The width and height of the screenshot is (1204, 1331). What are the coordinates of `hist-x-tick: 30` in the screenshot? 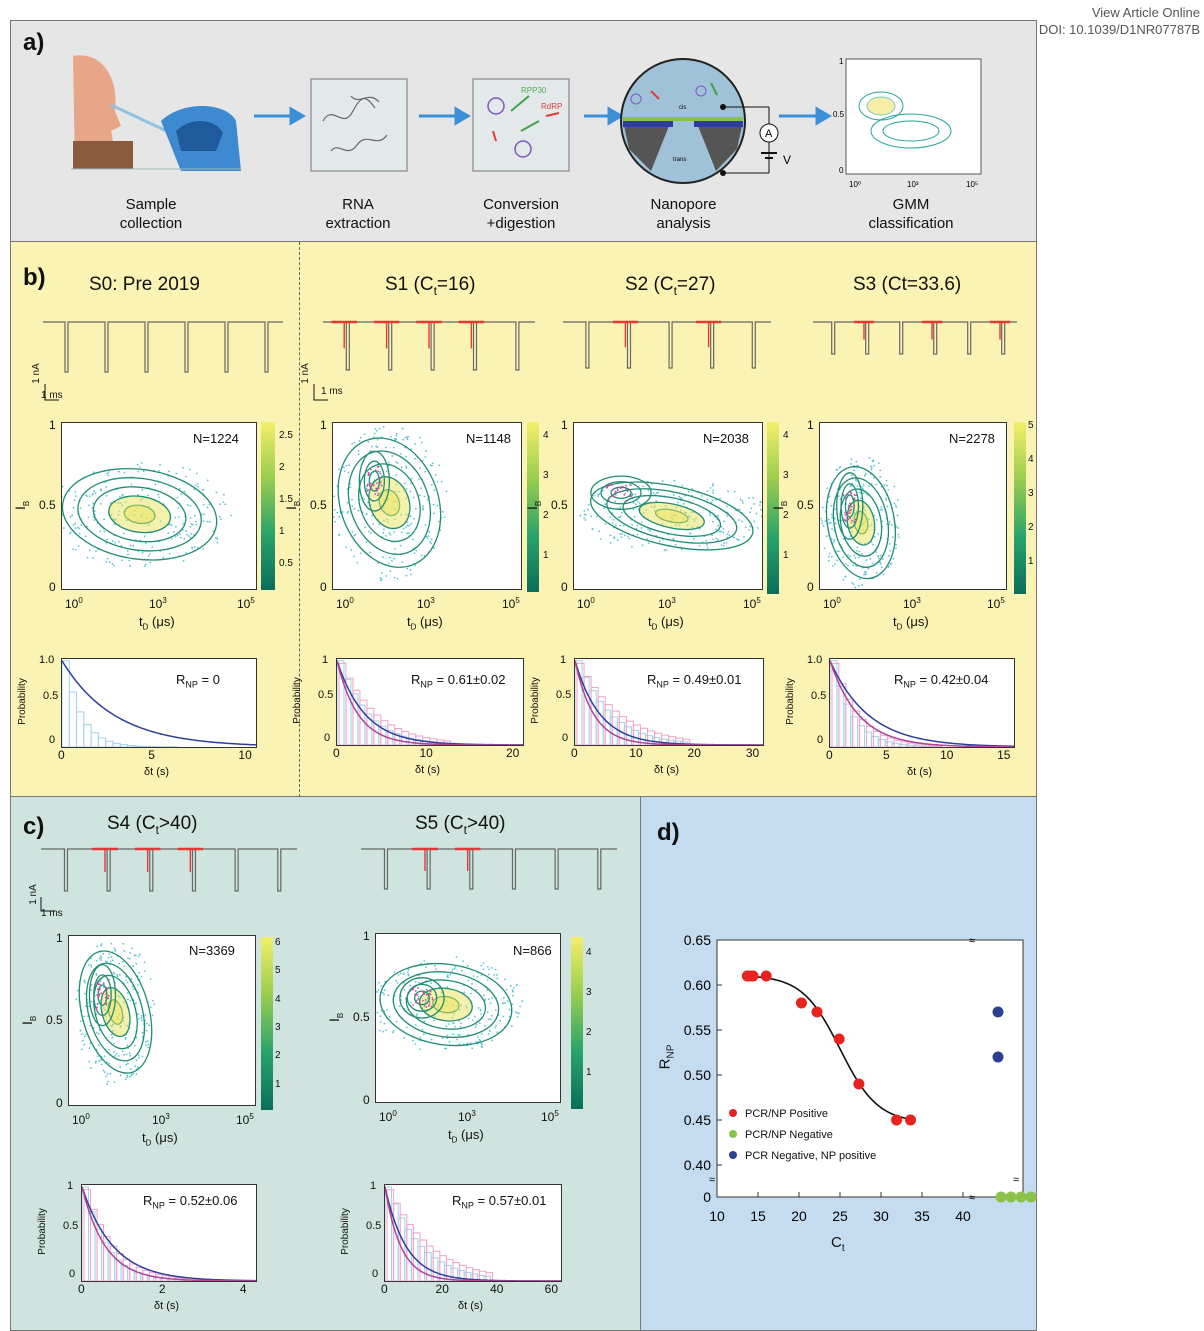 It's located at (752, 753).